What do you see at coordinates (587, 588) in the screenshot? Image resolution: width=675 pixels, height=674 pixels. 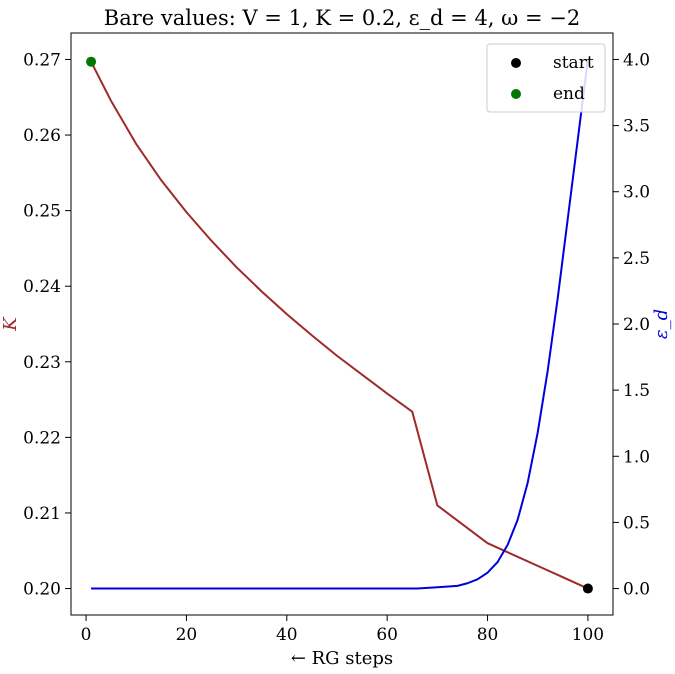 I see `start-point` at bounding box center [587, 588].